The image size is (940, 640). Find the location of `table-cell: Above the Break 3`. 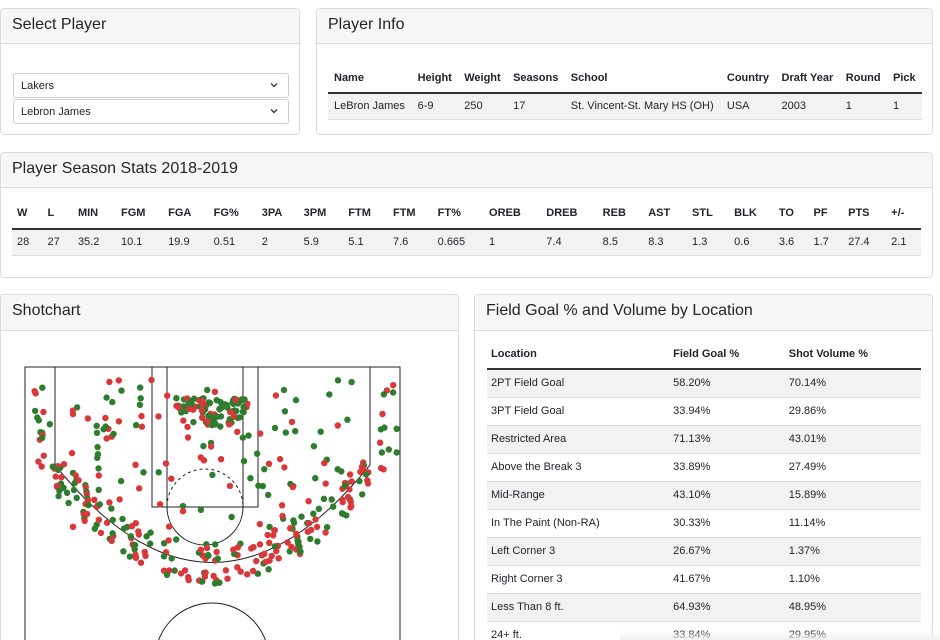

table-cell: Above the Break 3 is located at coordinates (578, 467).